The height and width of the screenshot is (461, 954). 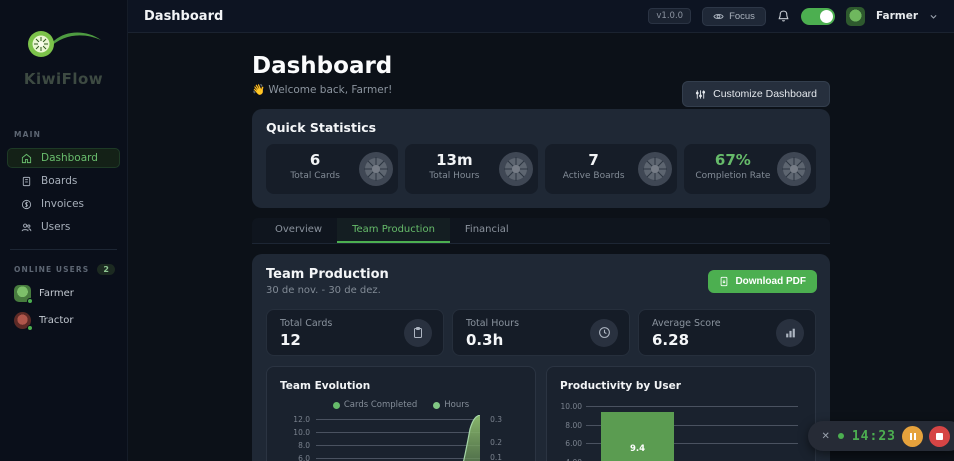 I want to click on stat-tile-total-hours: 13m Total Hours, so click(x=471, y=169).